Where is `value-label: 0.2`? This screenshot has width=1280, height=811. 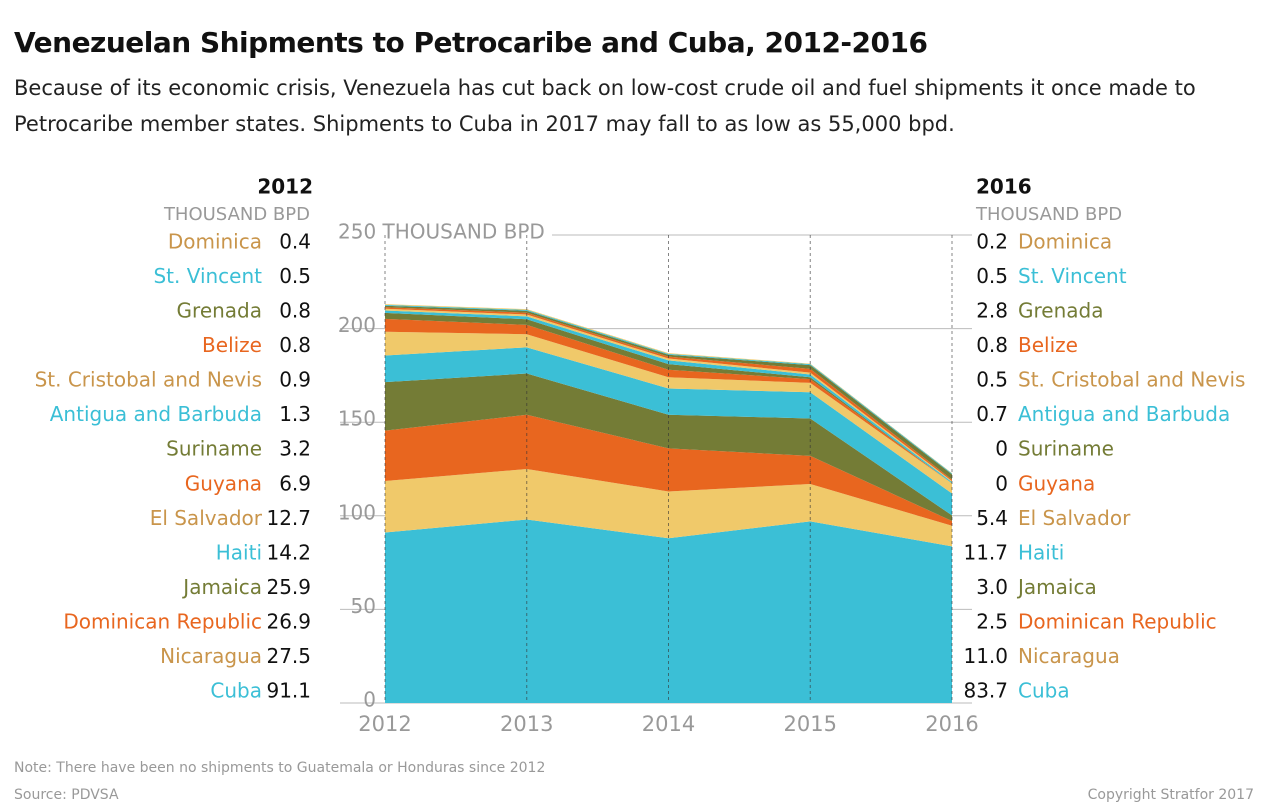 value-label: 0.2 is located at coordinates (992, 242).